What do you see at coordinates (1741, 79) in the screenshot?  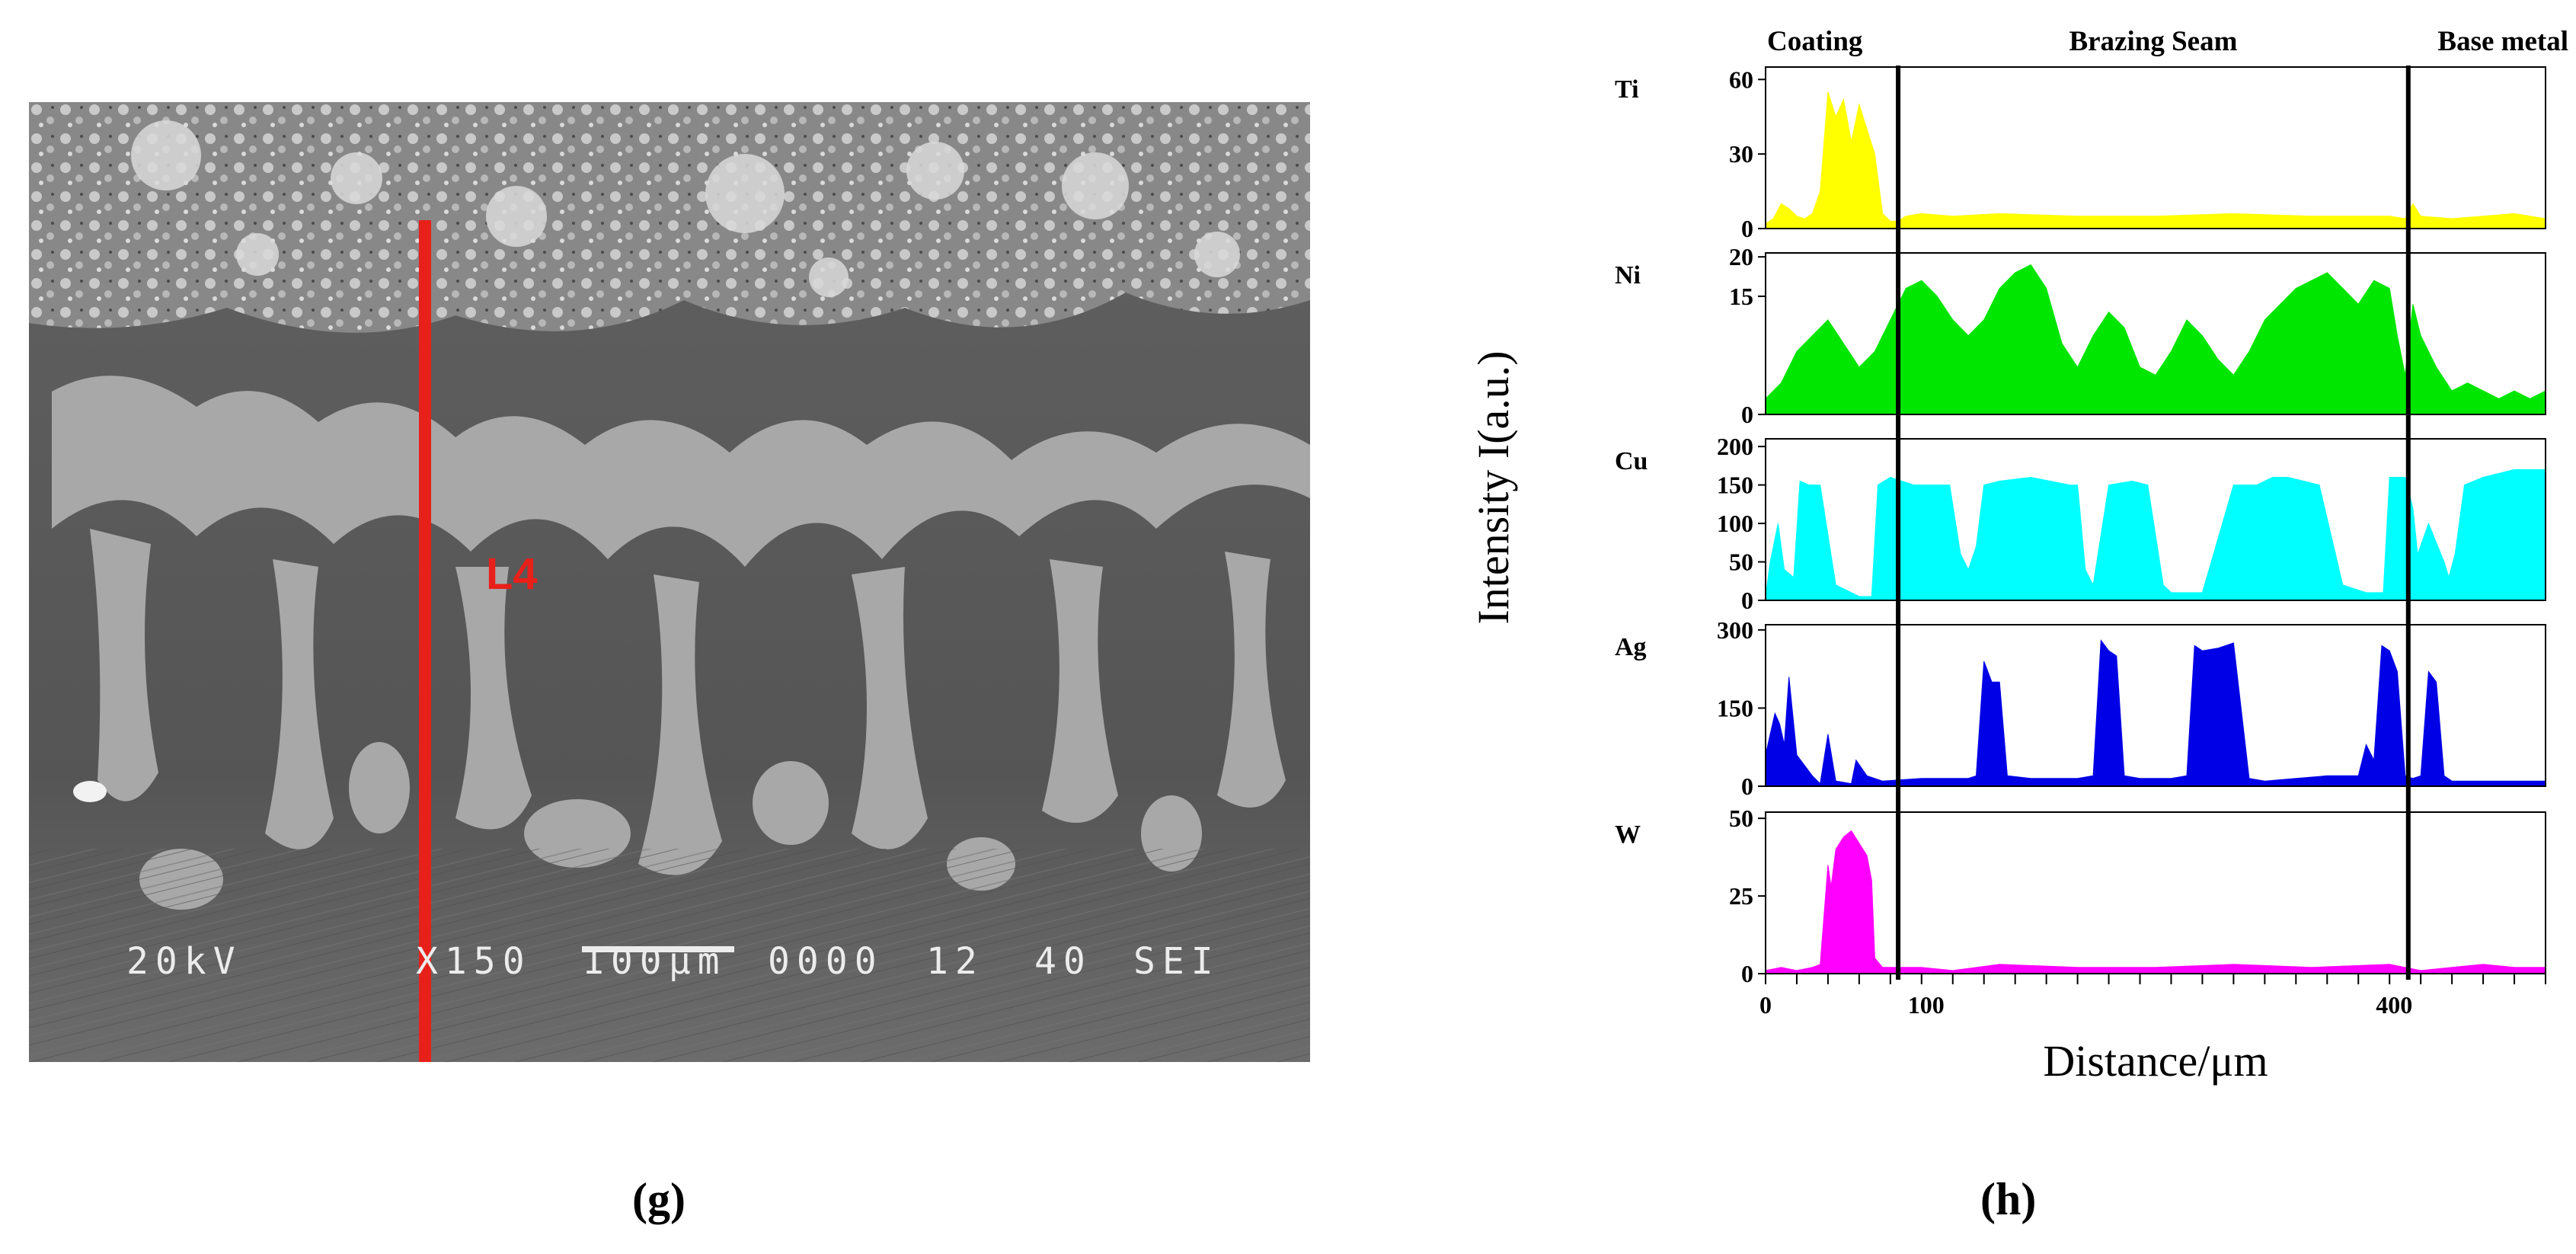 I see `ytick-label-ti: 60` at bounding box center [1741, 79].